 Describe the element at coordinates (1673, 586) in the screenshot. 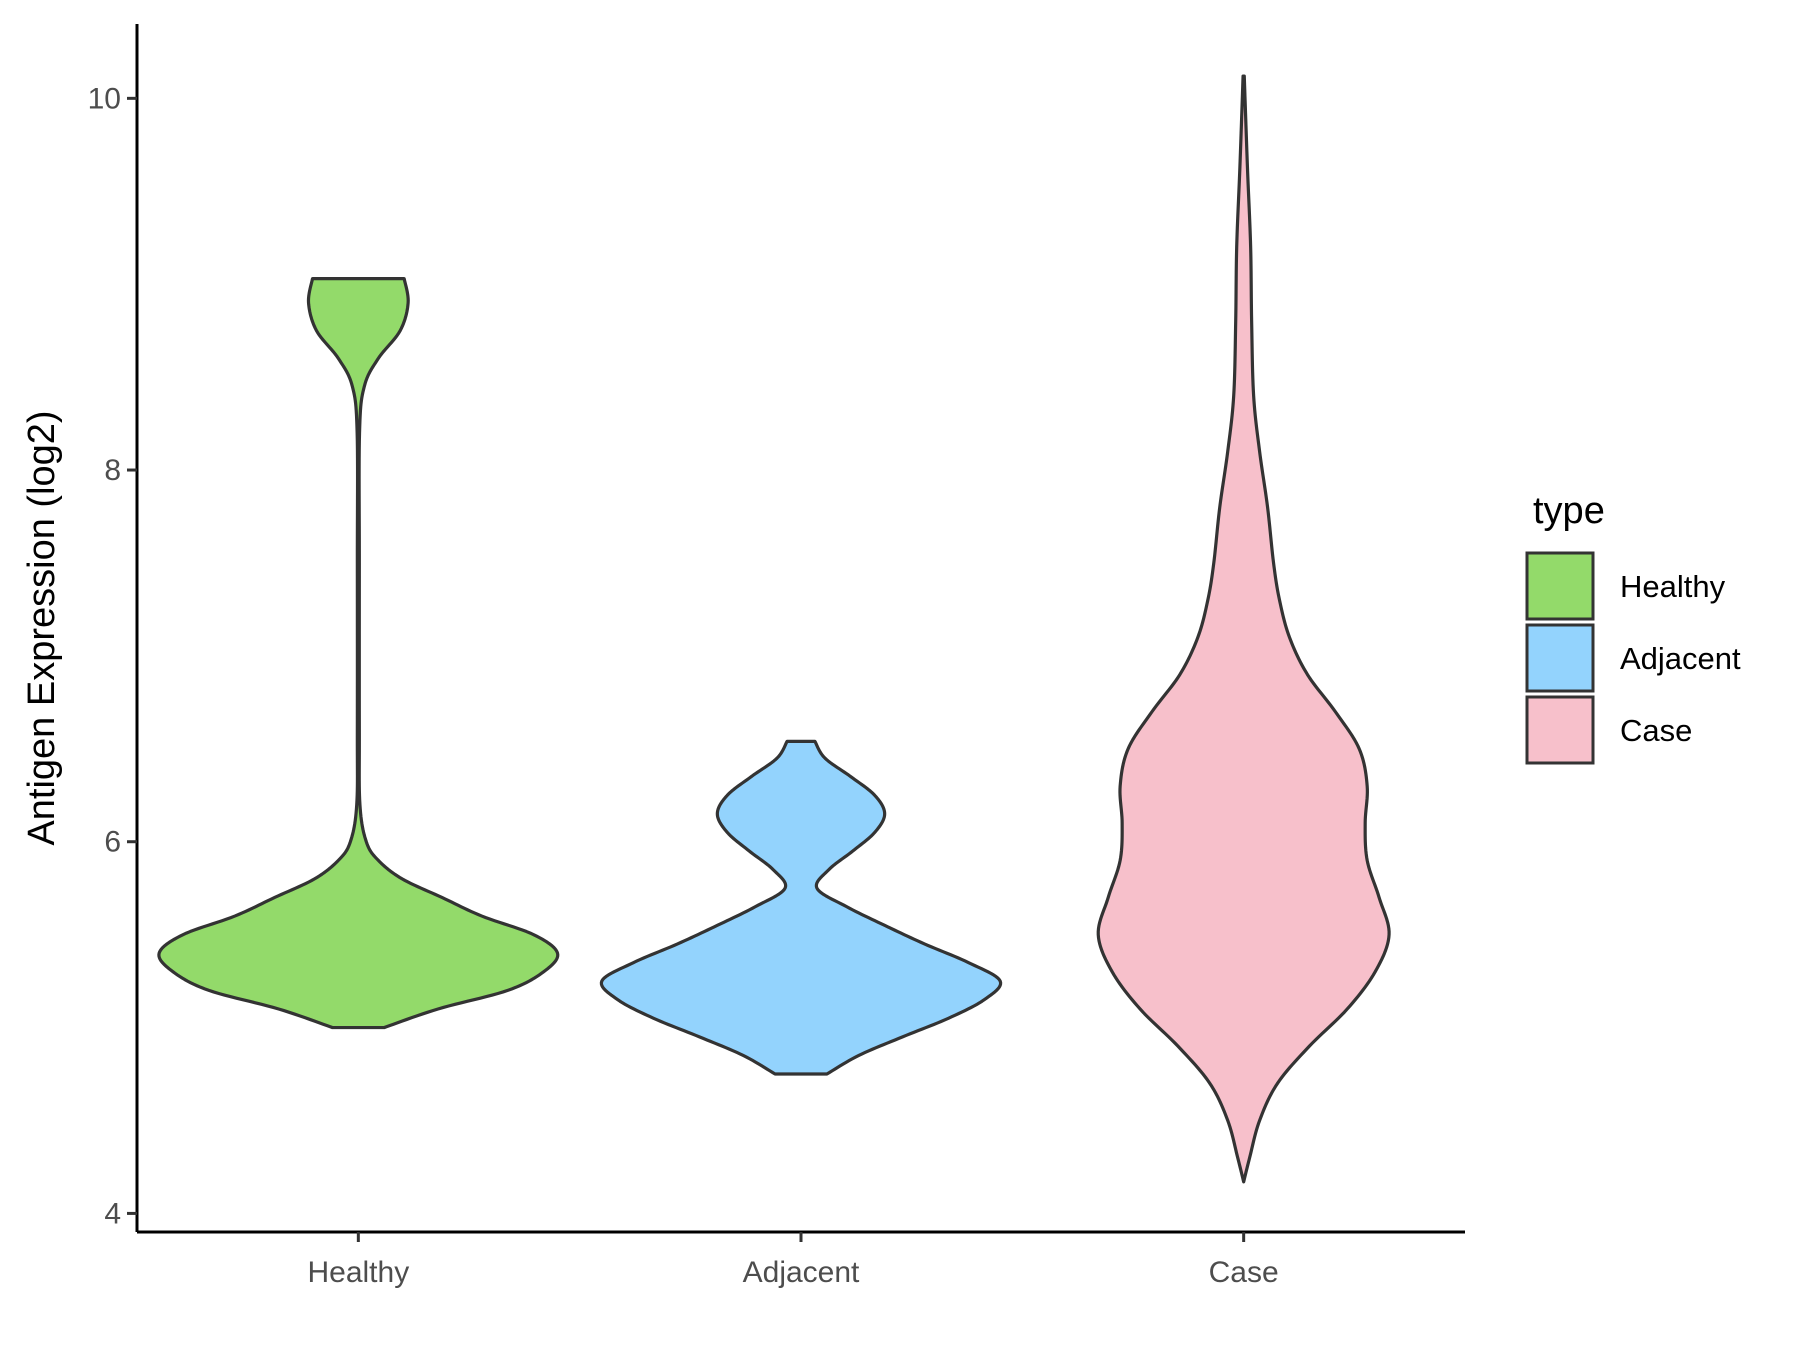

I see `legend-label-healthy: Healthy` at that location.